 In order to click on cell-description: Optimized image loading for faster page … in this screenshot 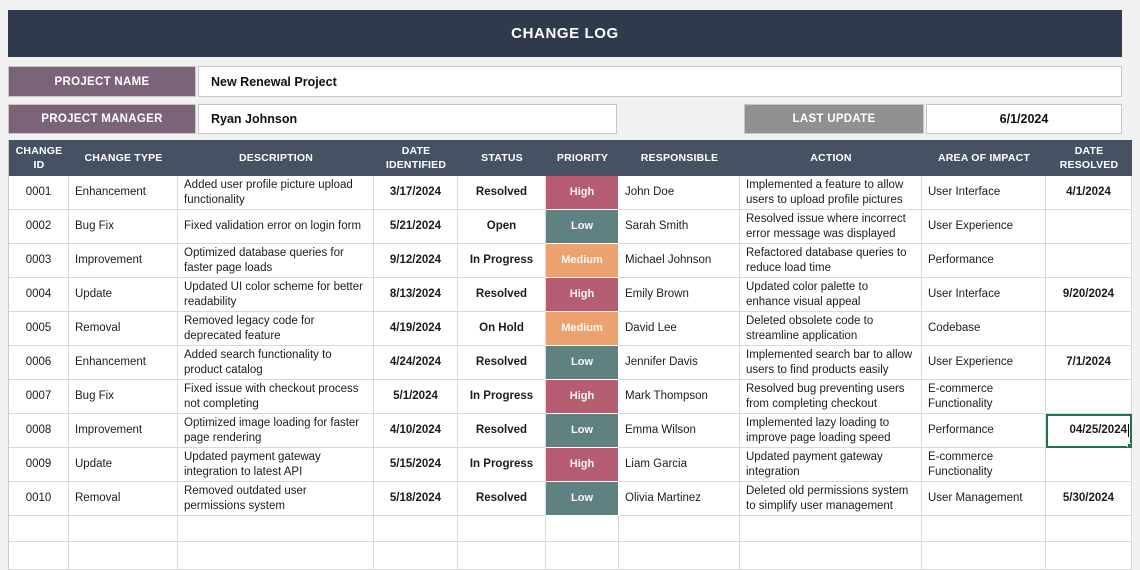, I will do `click(276, 431)`.